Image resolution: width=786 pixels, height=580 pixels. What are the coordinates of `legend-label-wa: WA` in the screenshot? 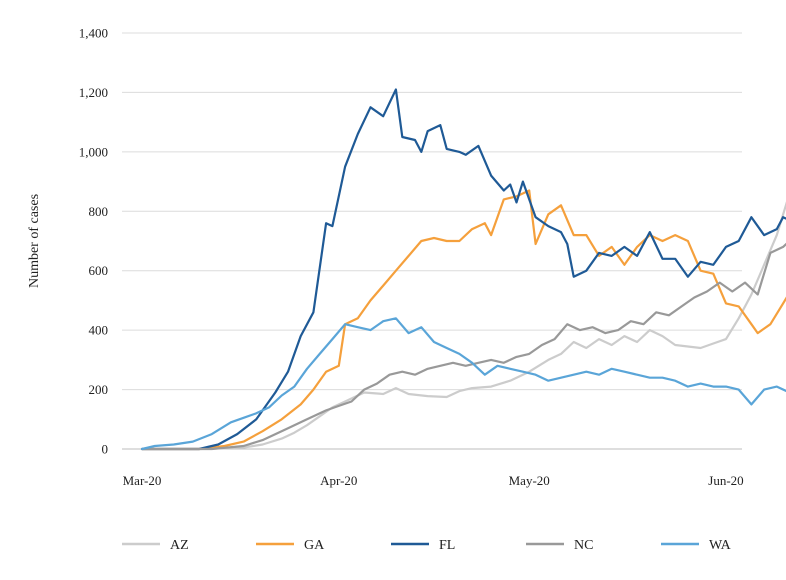 It's located at (720, 545).